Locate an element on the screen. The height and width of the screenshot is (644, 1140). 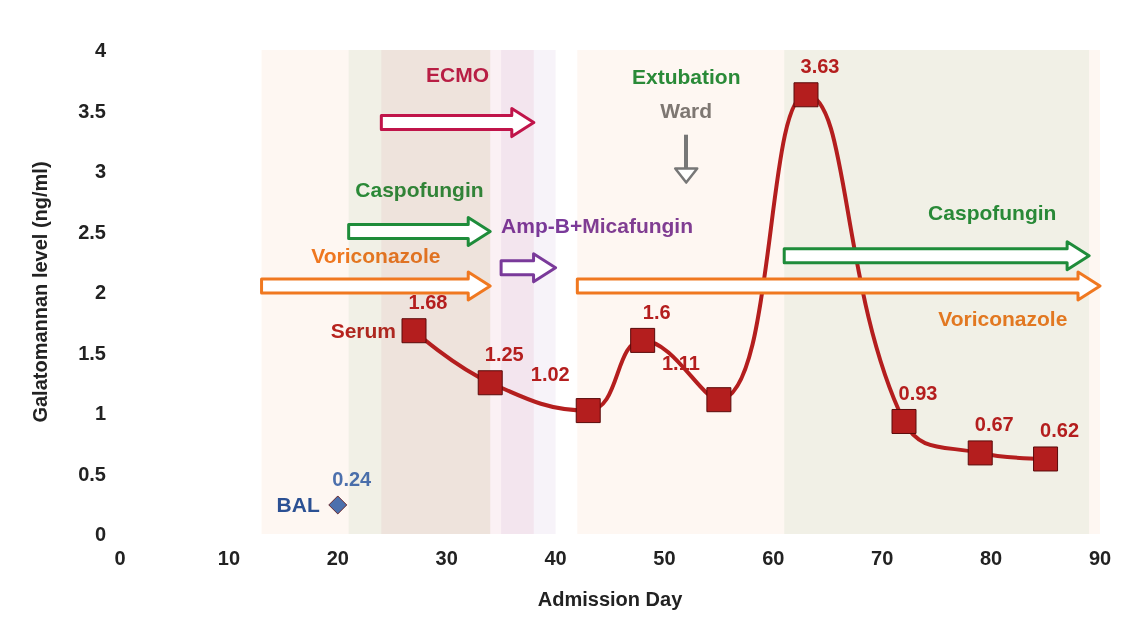
y-tick-label: 0 is located at coordinates (100, 534).